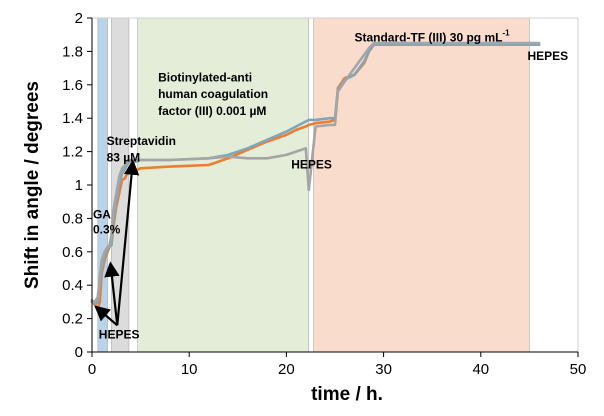  I want to click on y-tick-label: 0, so click(79, 352).